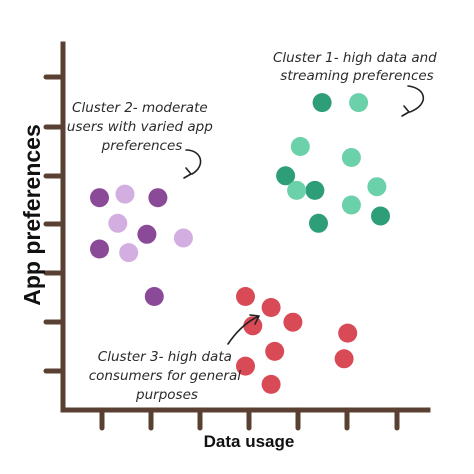 The image size is (474, 474). What do you see at coordinates (249, 441) in the screenshot?
I see `x-axis-label: Data usage` at bounding box center [249, 441].